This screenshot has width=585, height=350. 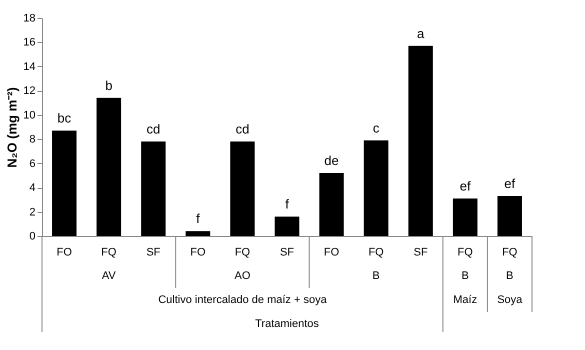 What do you see at coordinates (108, 85) in the screenshot?
I see `data-label: b` at bounding box center [108, 85].